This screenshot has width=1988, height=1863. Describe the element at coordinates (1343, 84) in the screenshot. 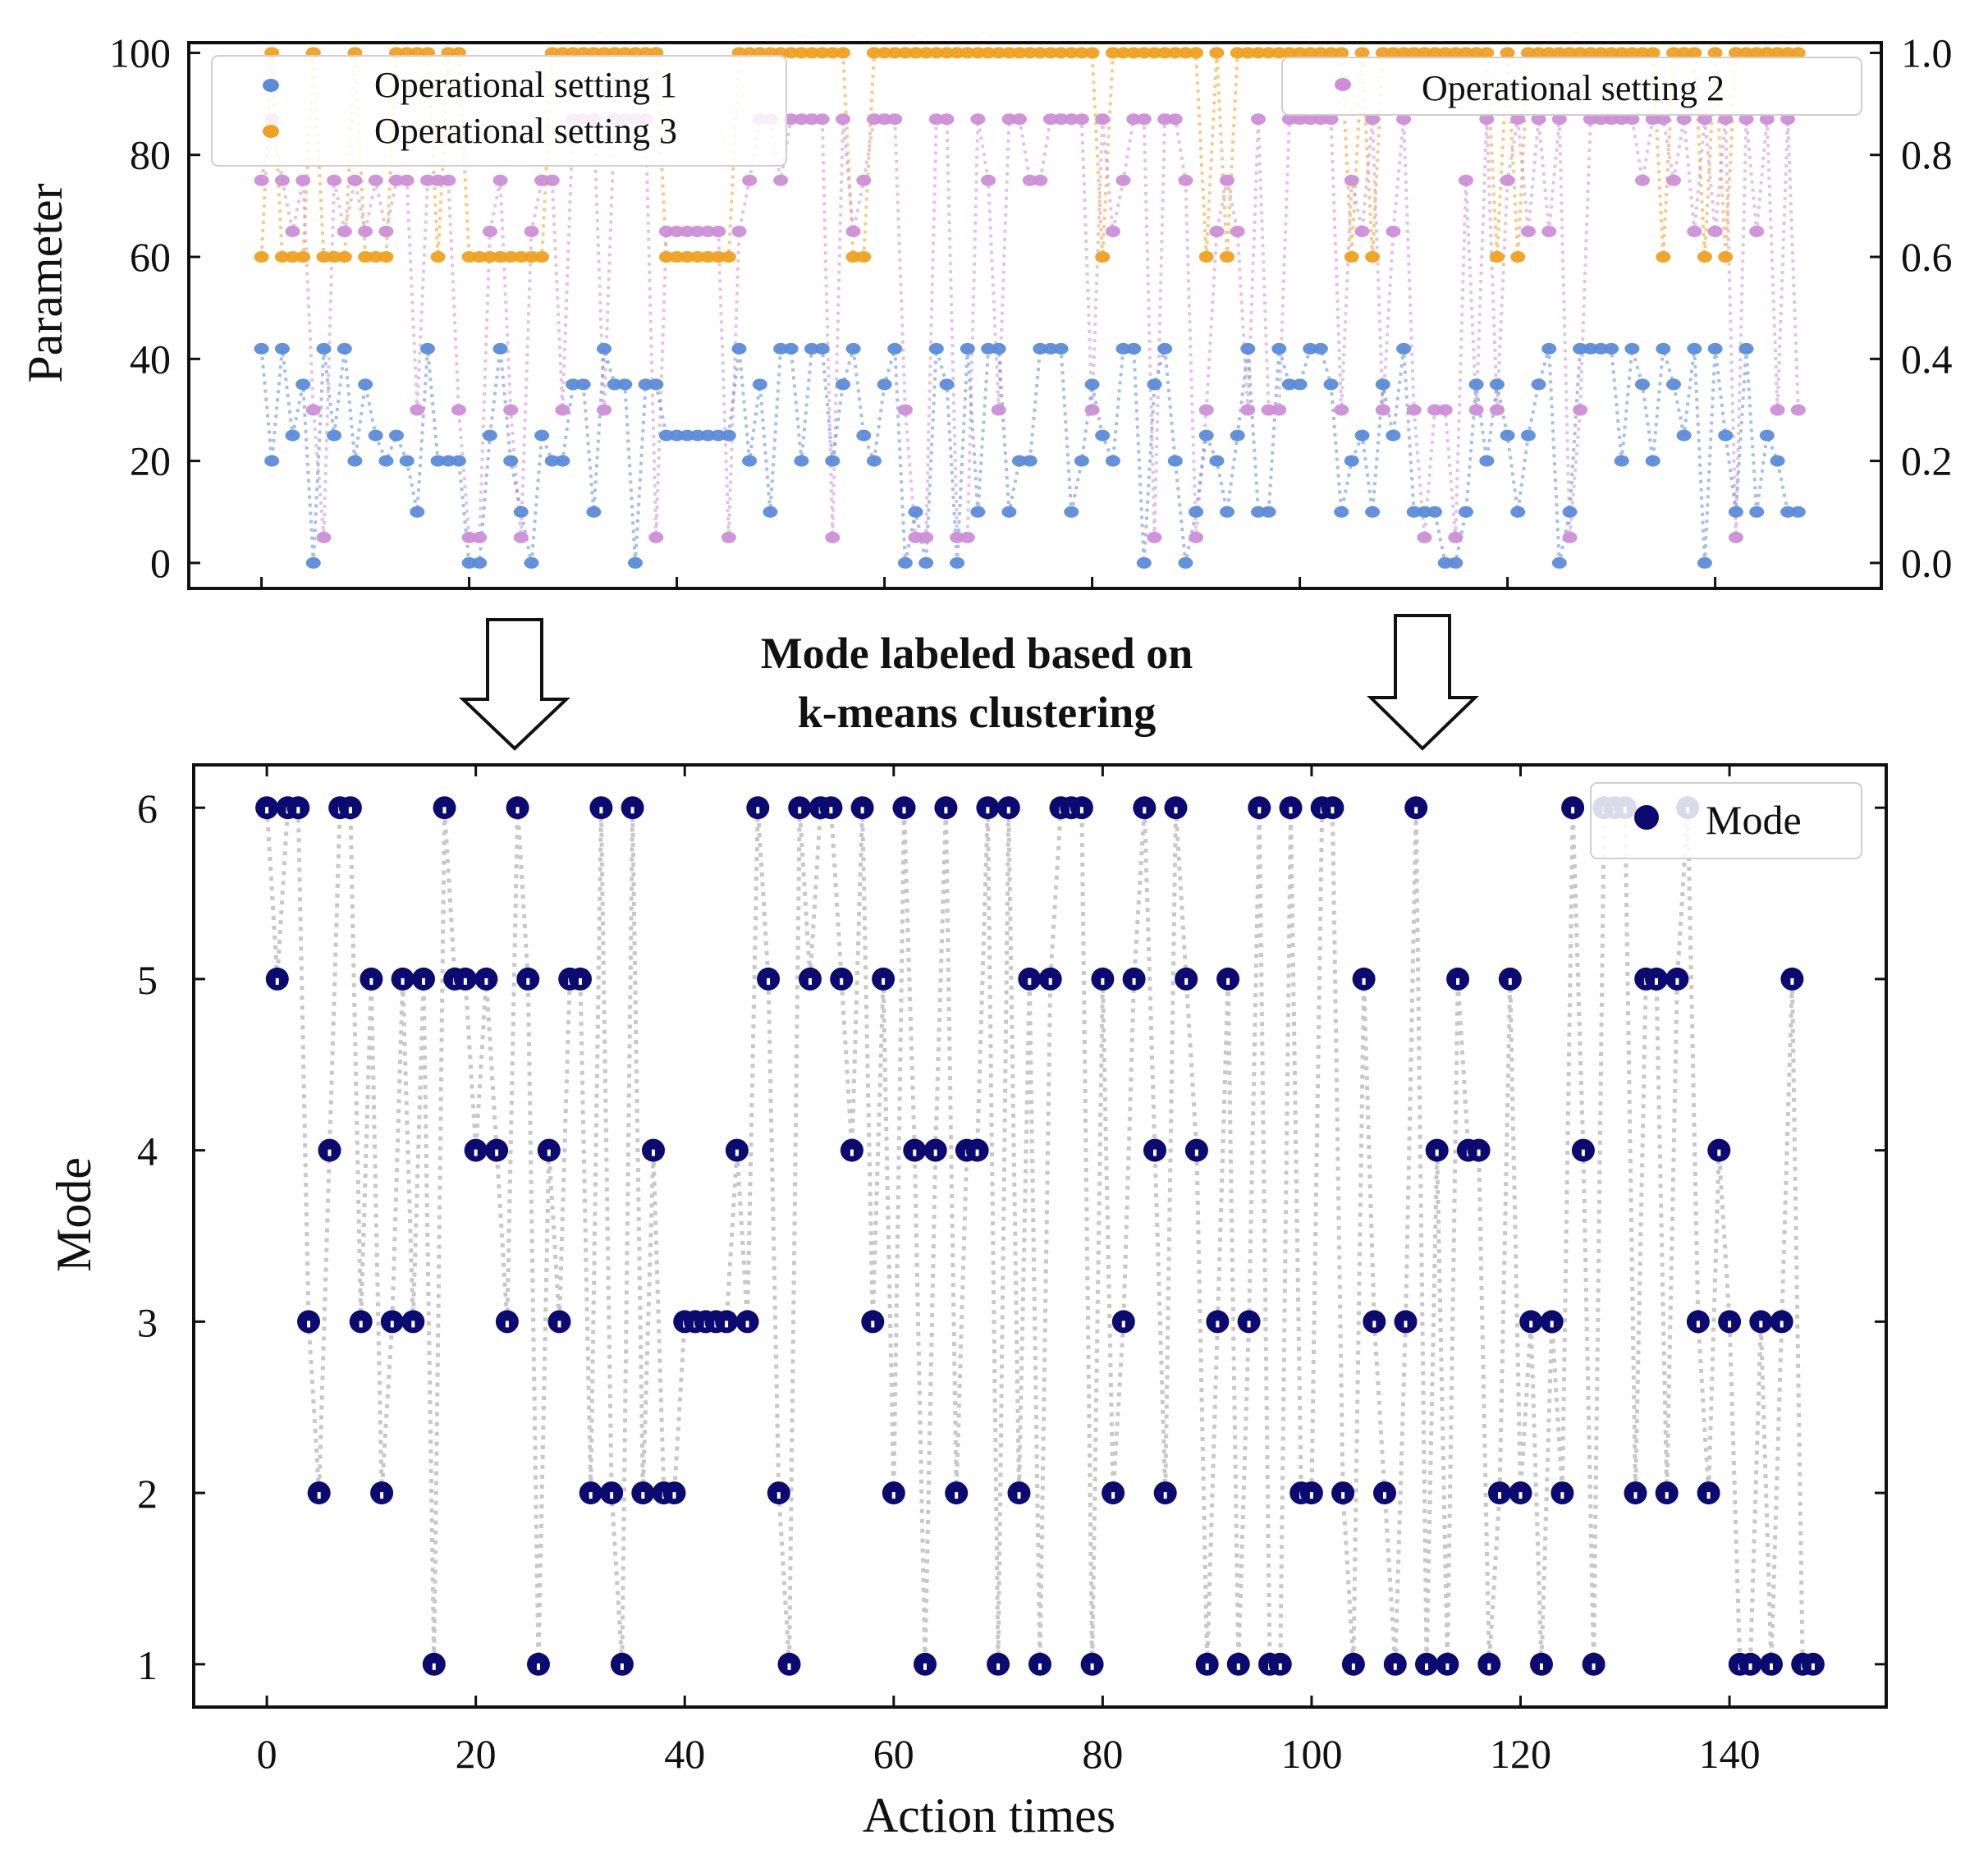

I see `legend-marker-setting2` at that location.